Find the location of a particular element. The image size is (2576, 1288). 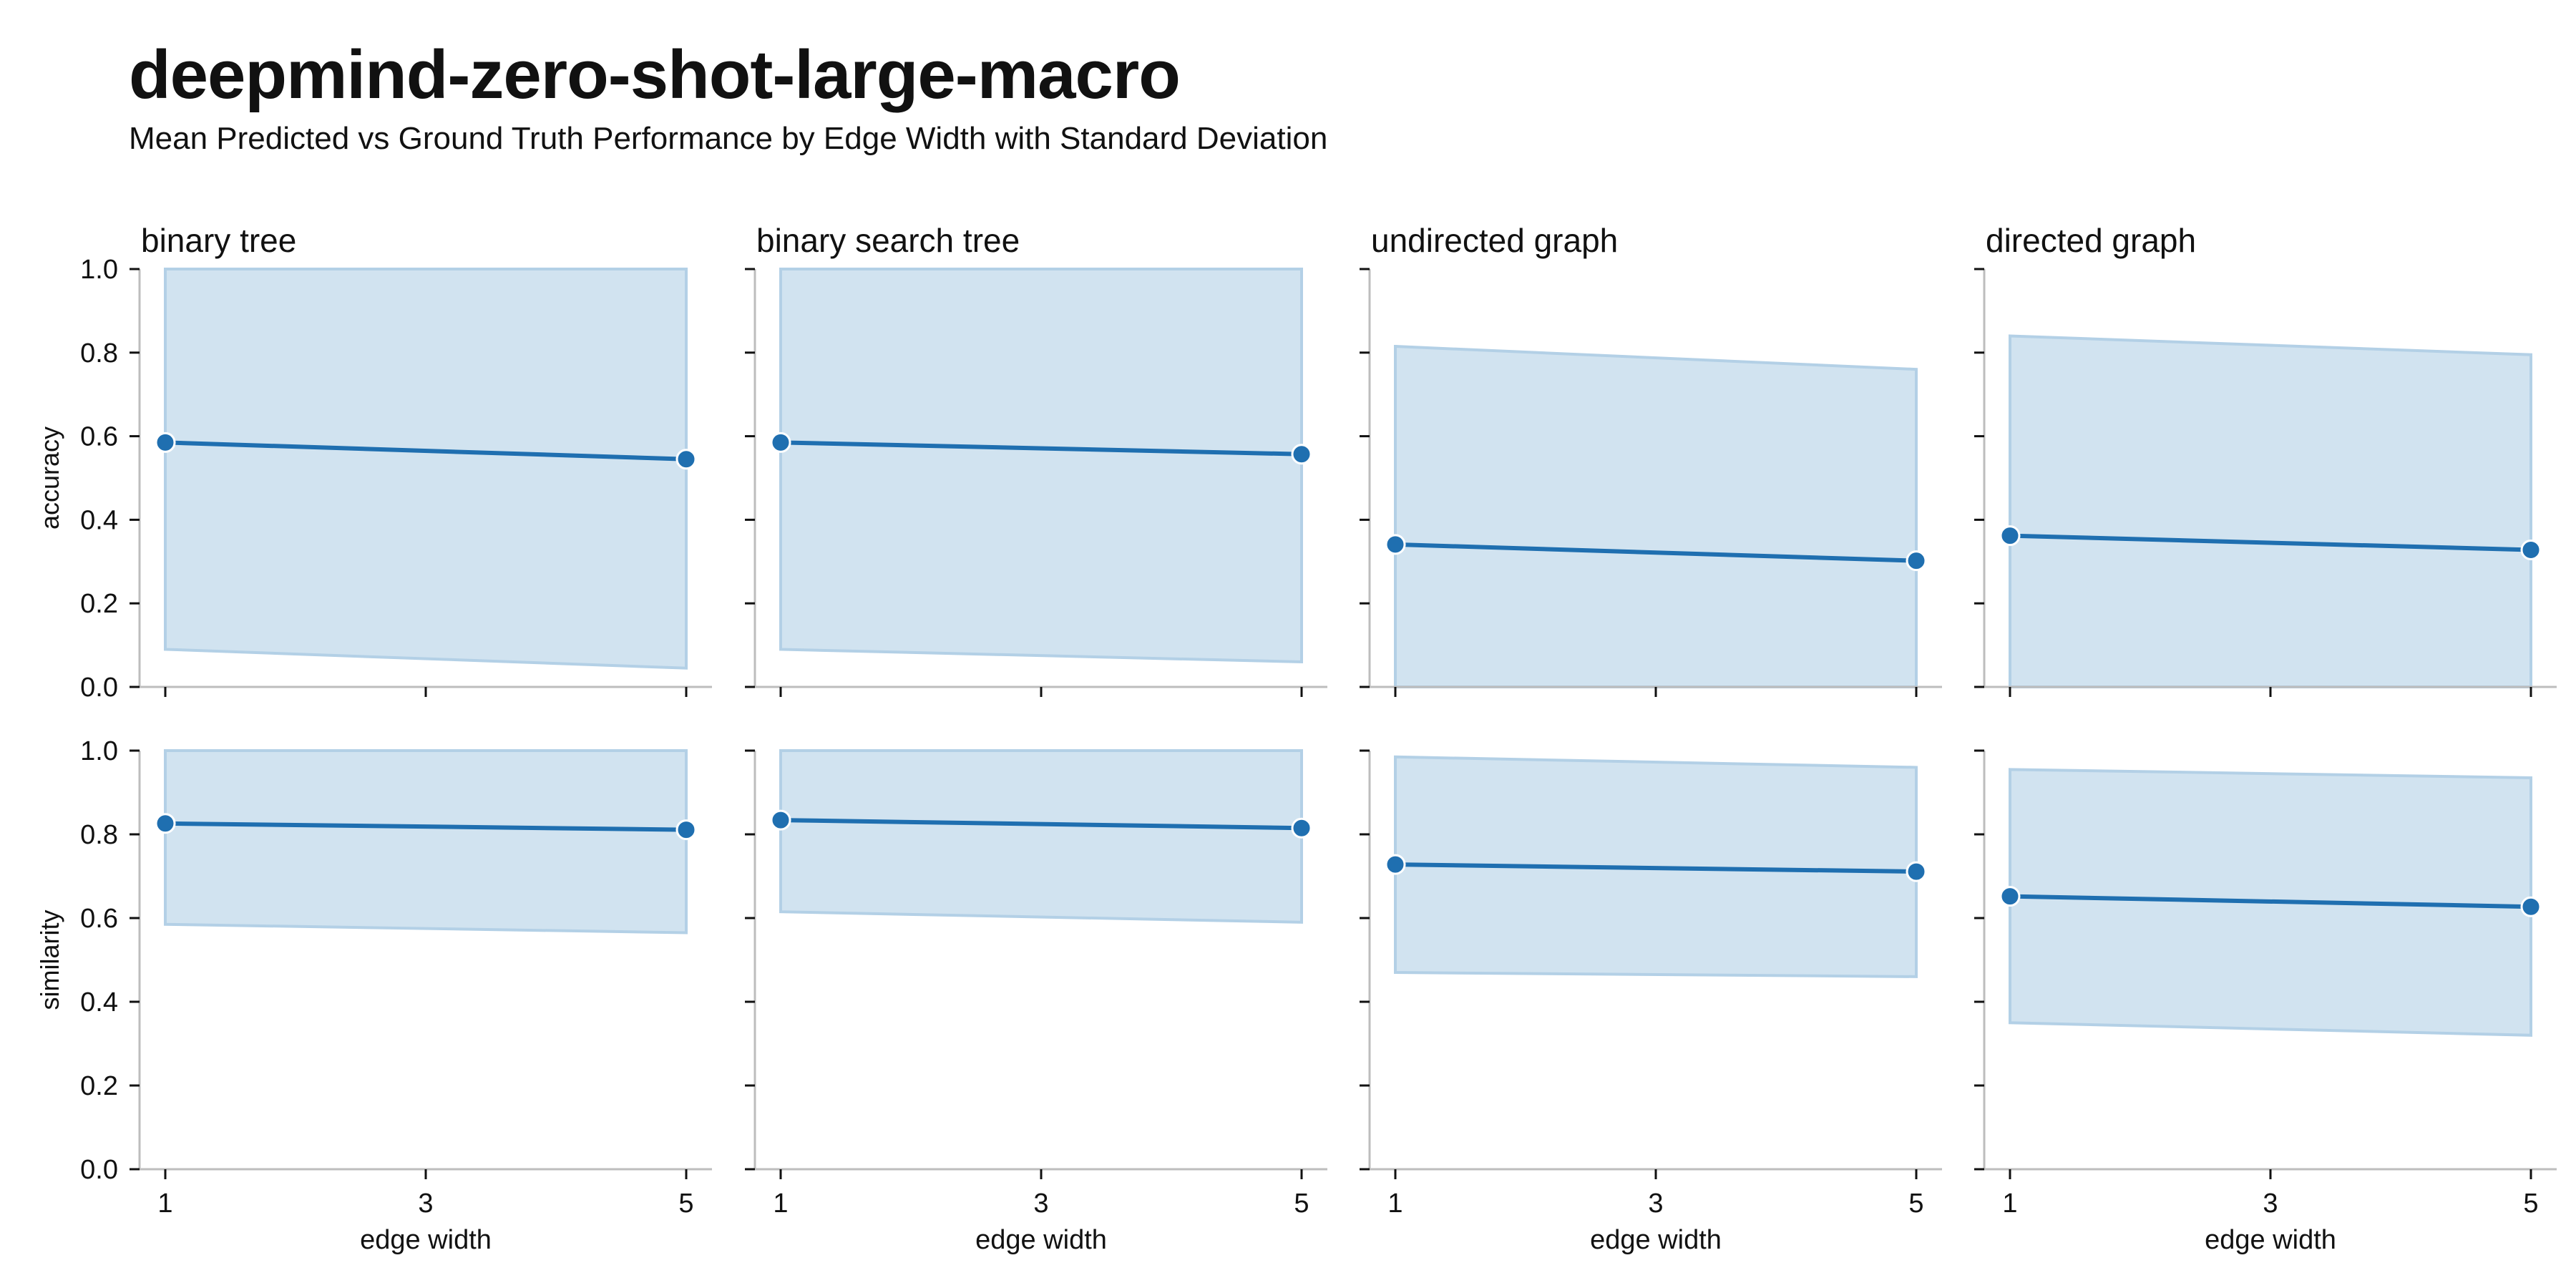

panel-title-undirected-graph: undirected graph is located at coordinates (1495, 240).